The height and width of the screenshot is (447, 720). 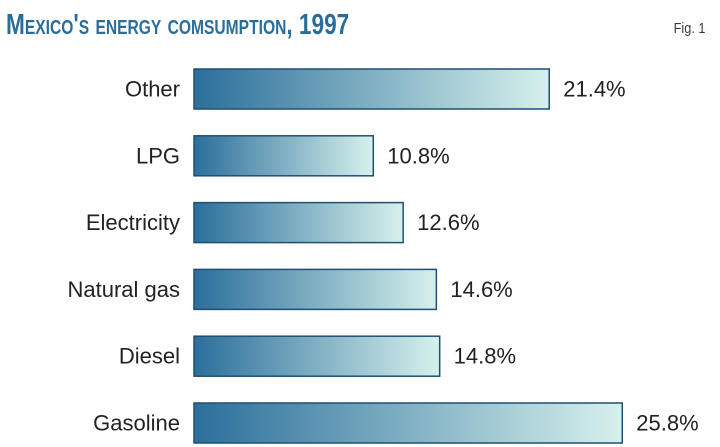 I want to click on value-label-lpg: 10.8%, so click(x=418, y=155).